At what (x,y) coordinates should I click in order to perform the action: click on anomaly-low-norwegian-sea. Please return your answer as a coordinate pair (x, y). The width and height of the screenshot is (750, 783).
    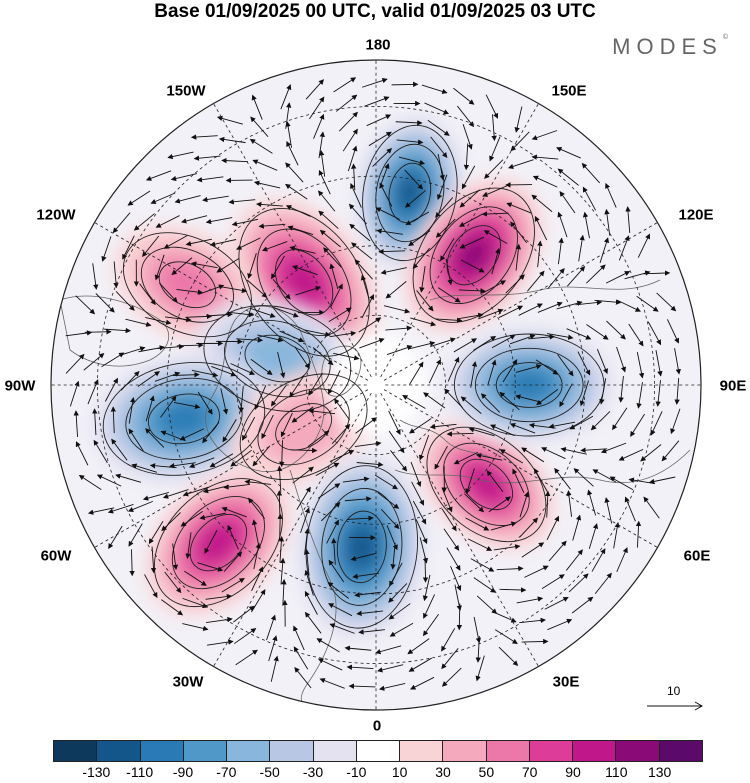
    Looking at the image, I should click on (362, 547).